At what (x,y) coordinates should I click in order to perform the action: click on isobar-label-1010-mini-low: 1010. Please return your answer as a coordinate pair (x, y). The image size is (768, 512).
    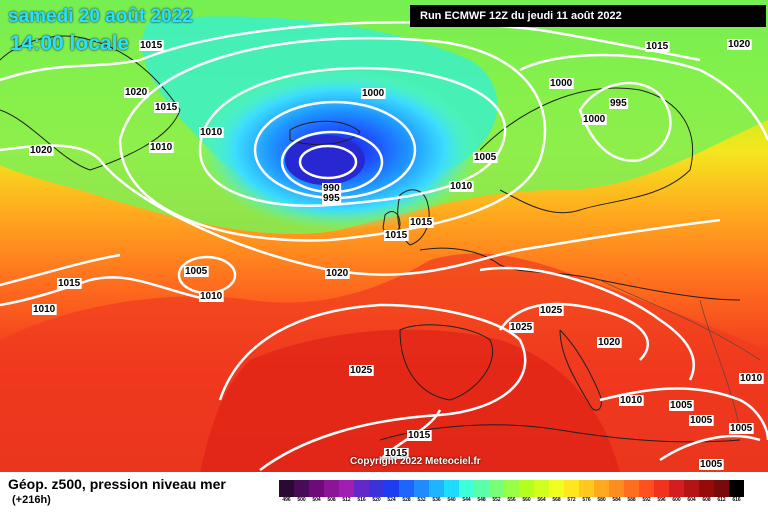
    Looking at the image, I should click on (211, 296).